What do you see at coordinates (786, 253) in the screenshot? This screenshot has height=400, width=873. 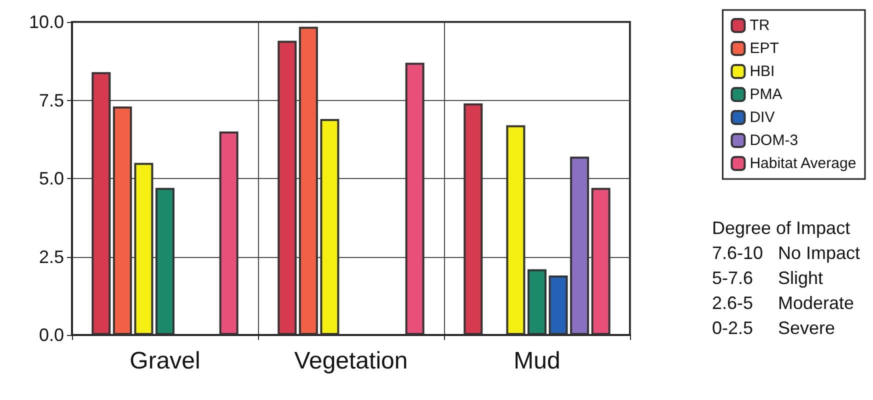 I see `text: 7.6-10 No Impact` at bounding box center [786, 253].